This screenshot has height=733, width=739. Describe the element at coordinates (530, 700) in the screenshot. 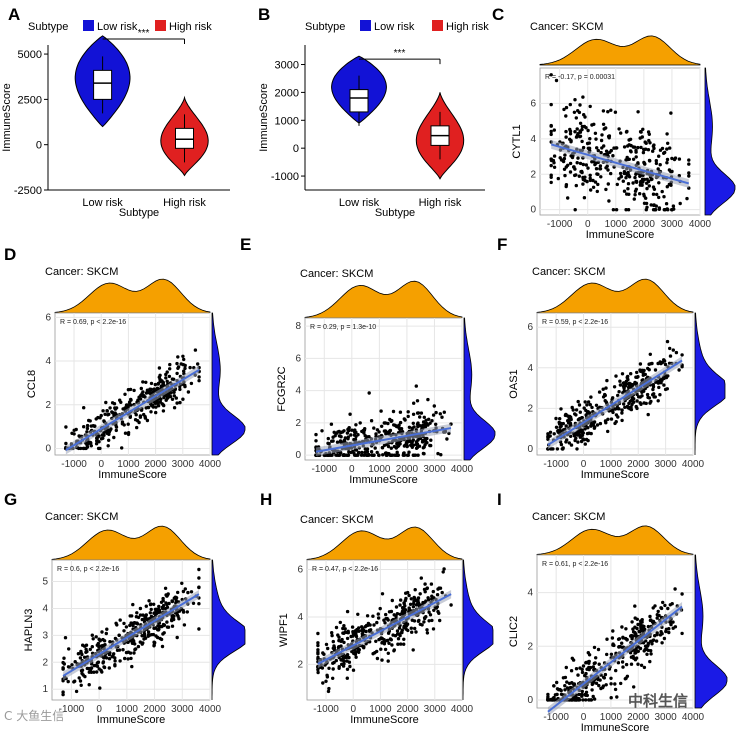

I see `y-tick-label: 0` at that location.